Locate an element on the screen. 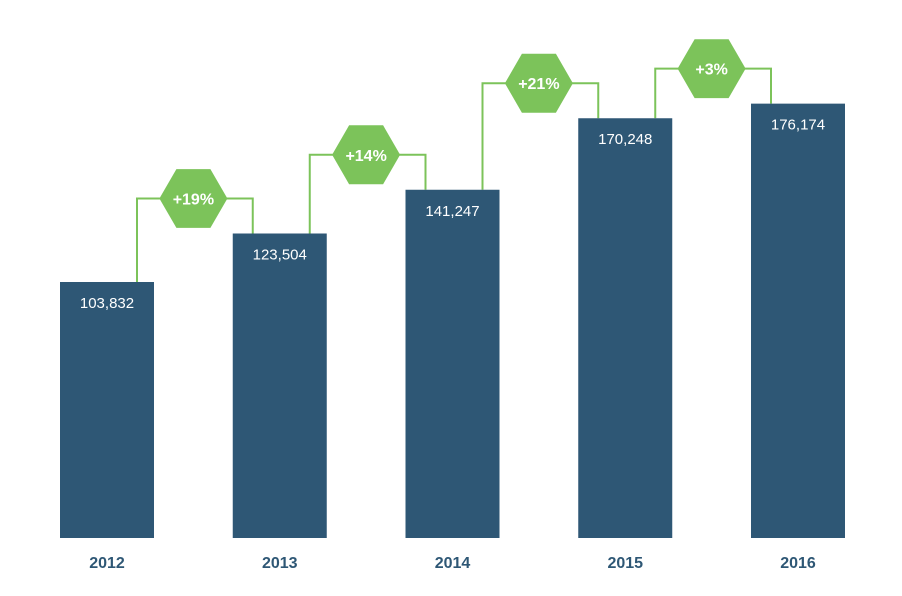  growth-label-2: +14% is located at coordinates (365, 156).